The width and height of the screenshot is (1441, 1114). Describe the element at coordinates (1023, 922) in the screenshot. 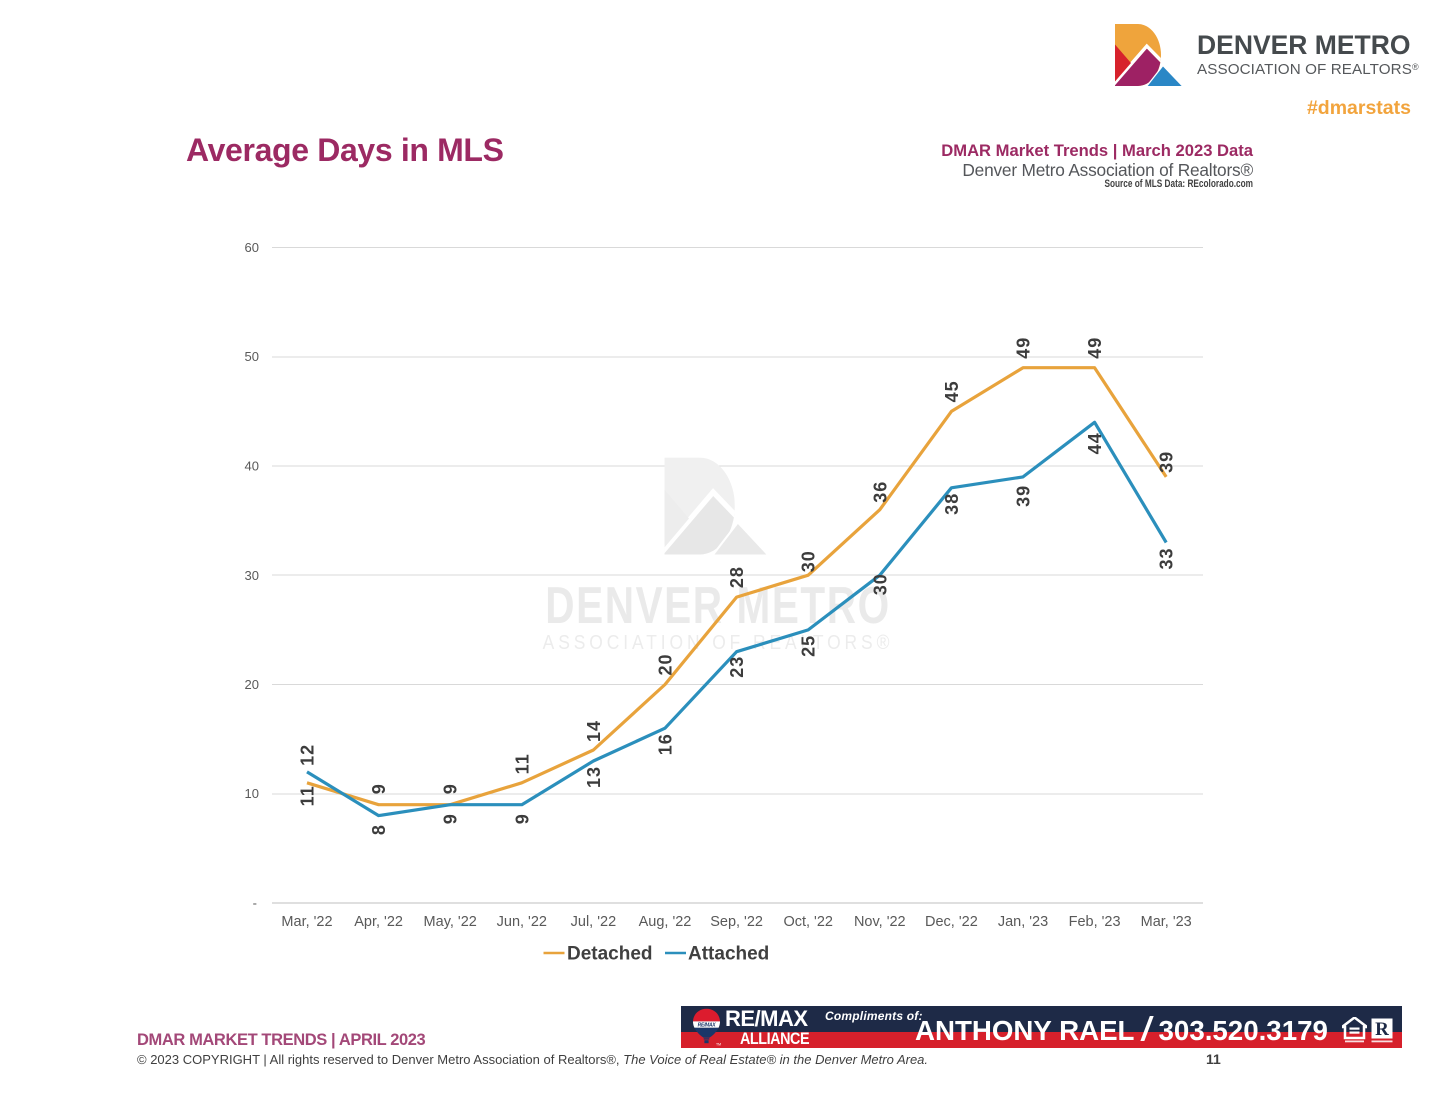

I see `svg-text: Jan, '23` at that location.